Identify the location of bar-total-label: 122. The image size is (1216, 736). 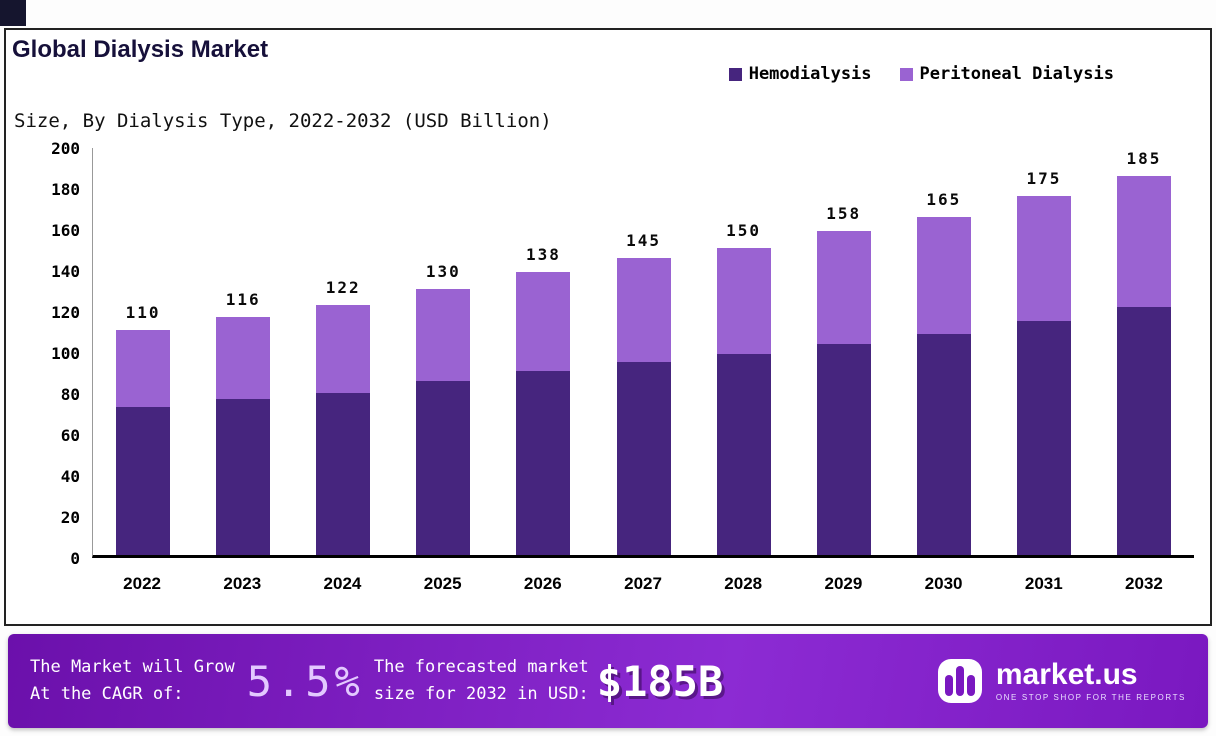
(343, 287).